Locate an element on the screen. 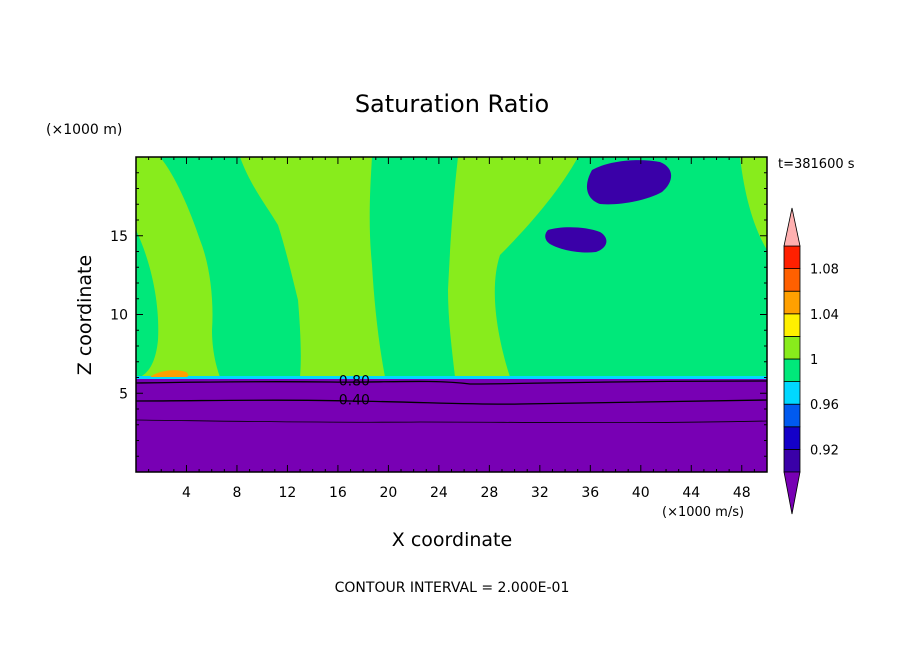 The image size is (904, 654). colorbar-under-arrow is located at coordinates (792, 493).